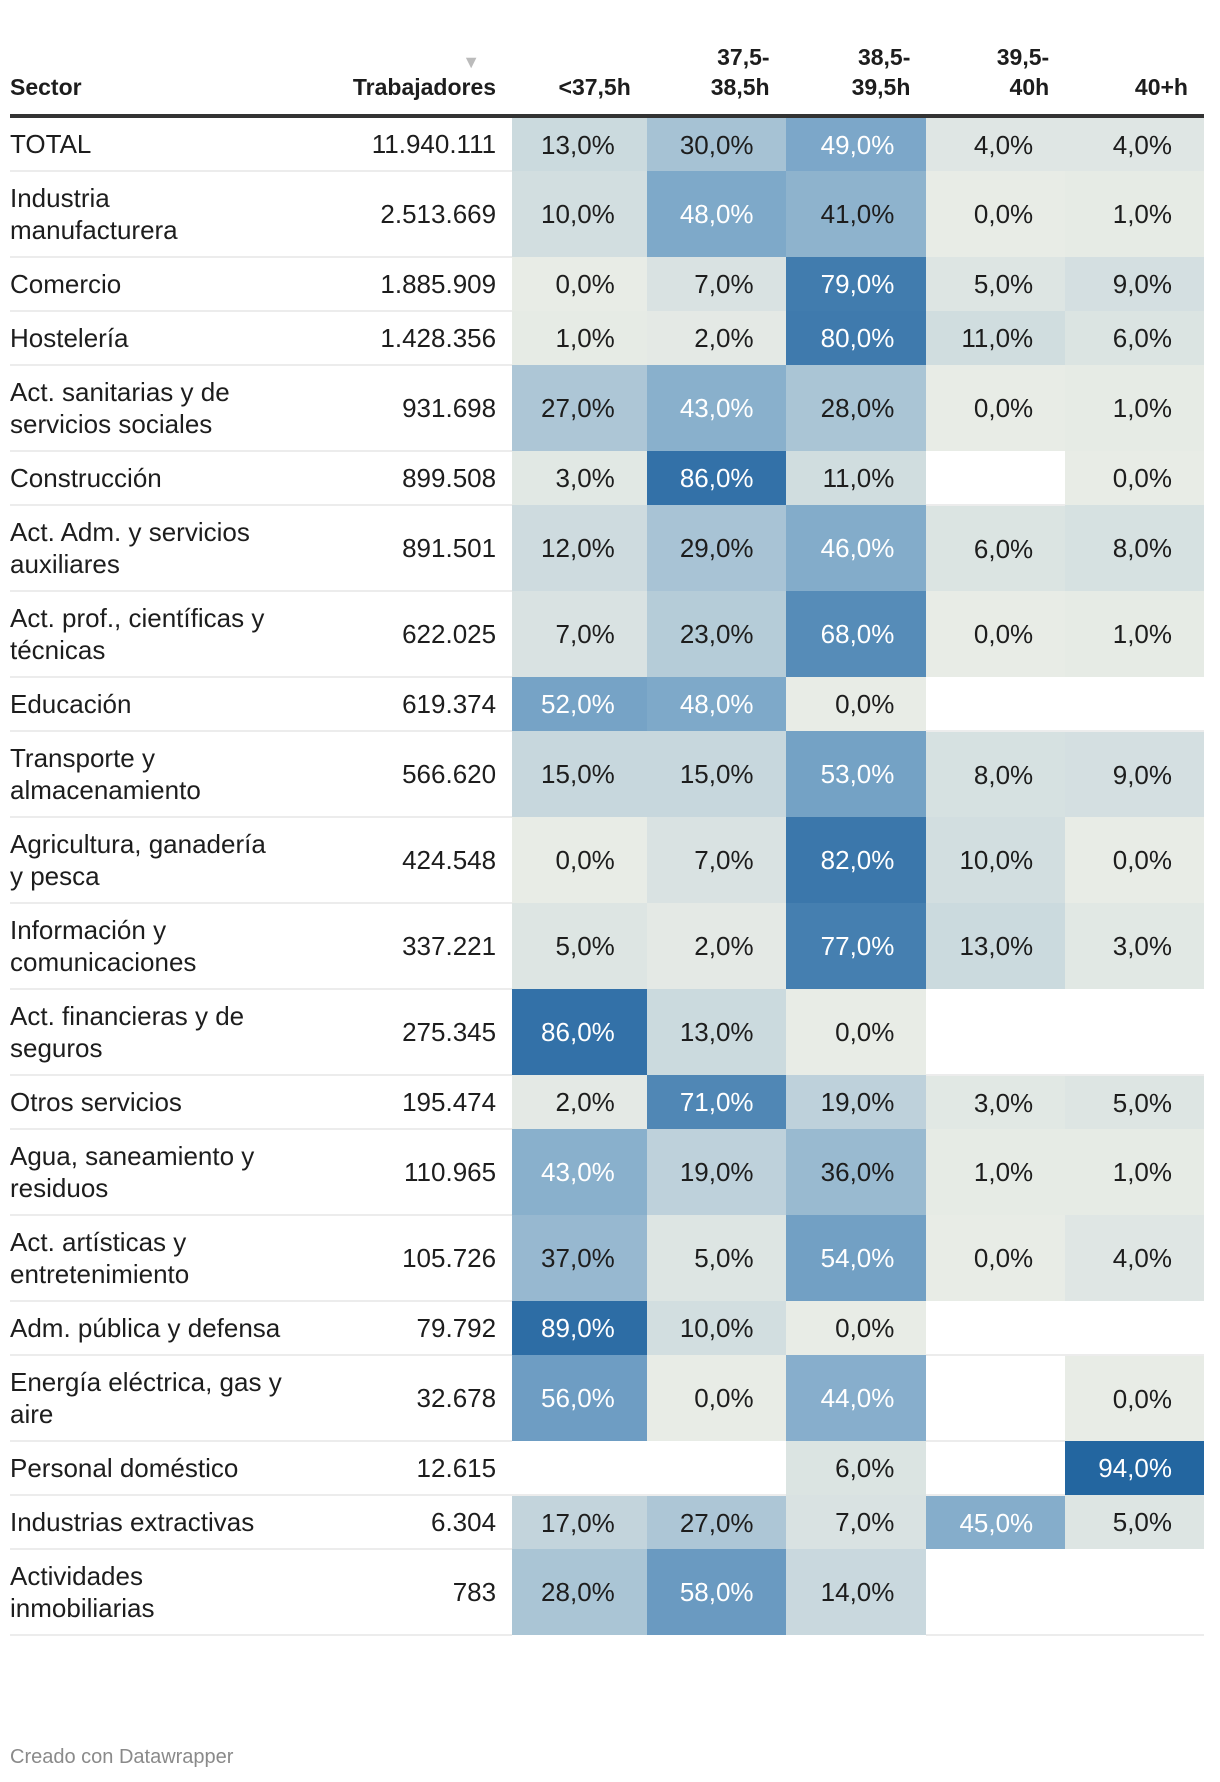 The image size is (1220, 1782). I want to click on workers-count: 11.940.111, so click(407, 144).